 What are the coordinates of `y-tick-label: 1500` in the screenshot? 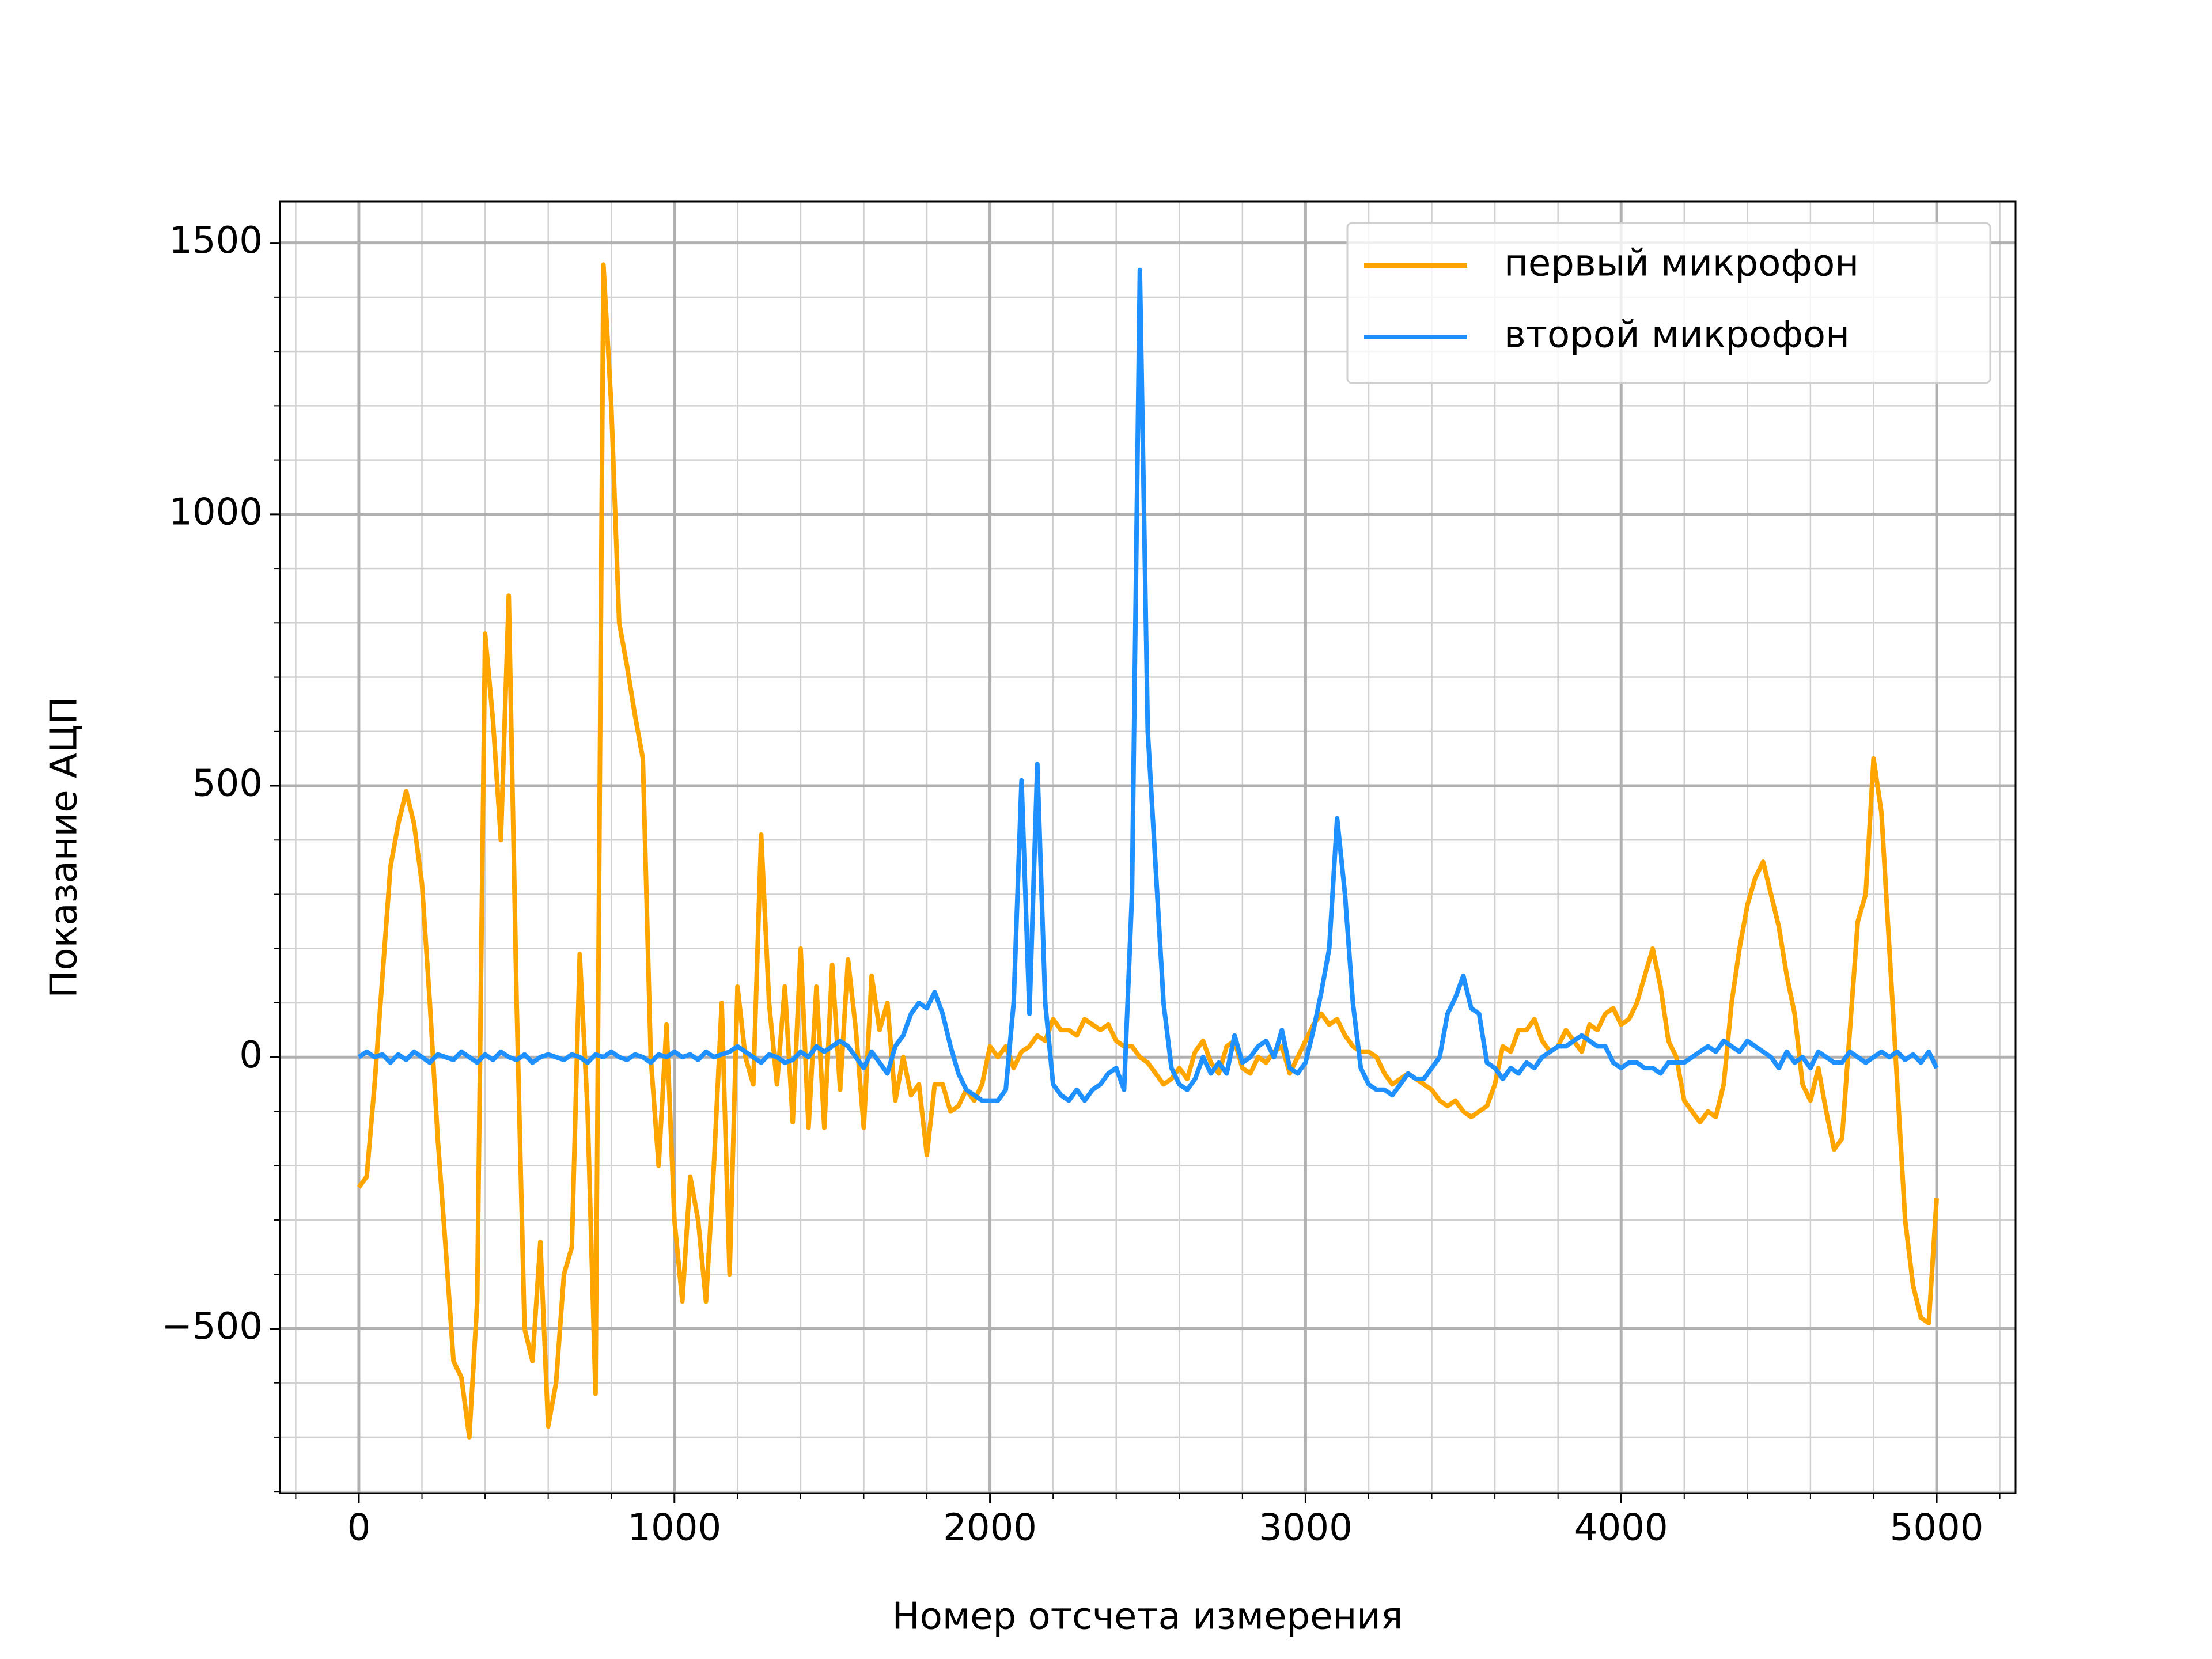 It's located at (216, 240).